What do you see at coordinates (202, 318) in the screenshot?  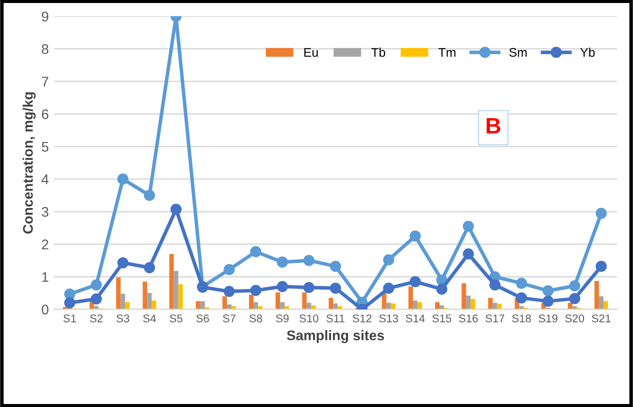 I see `x-tick-label: S6` at bounding box center [202, 318].